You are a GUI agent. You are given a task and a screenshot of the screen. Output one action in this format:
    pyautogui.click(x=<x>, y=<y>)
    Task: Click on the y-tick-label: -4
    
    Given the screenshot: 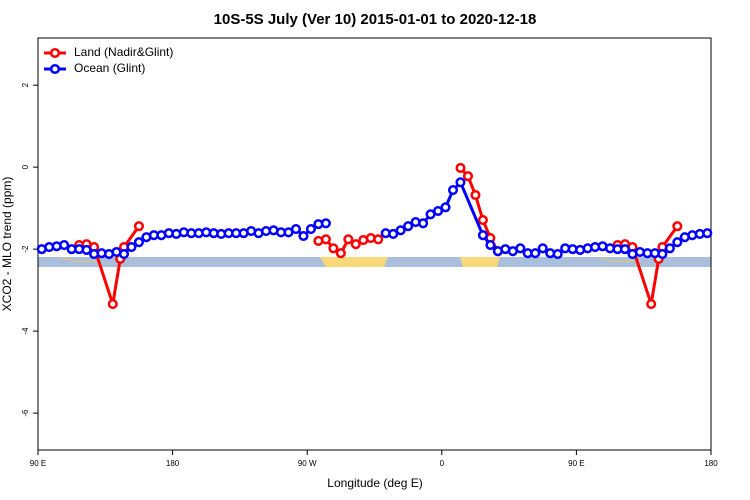 What is the action you would take?
    pyautogui.click(x=25, y=331)
    